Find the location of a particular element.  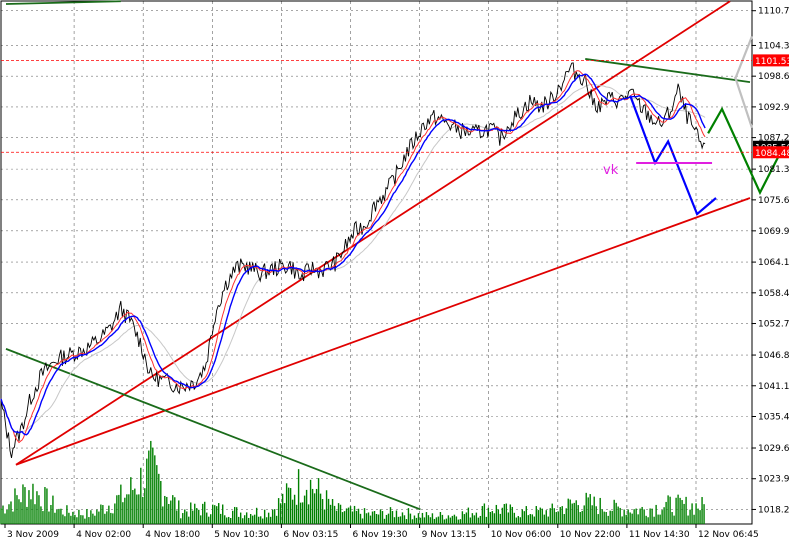

y-tick-label-11: 1046.85 is located at coordinates (773, 356).